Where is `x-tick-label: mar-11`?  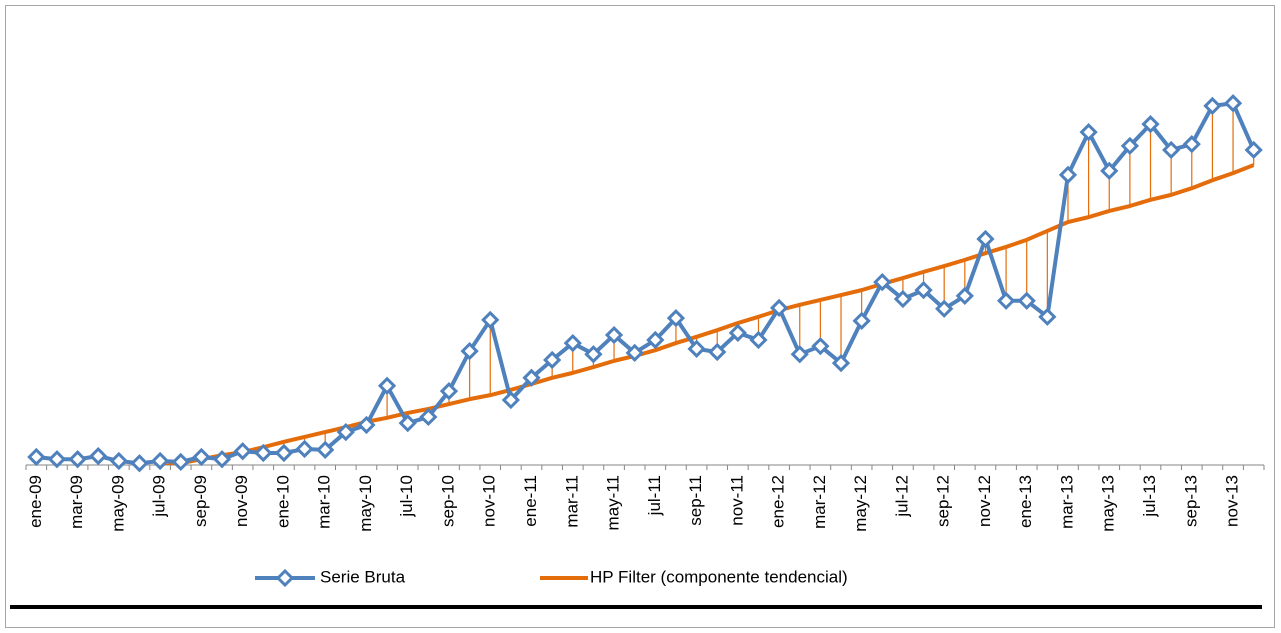 x-tick-label: mar-11 is located at coordinates (571, 501).